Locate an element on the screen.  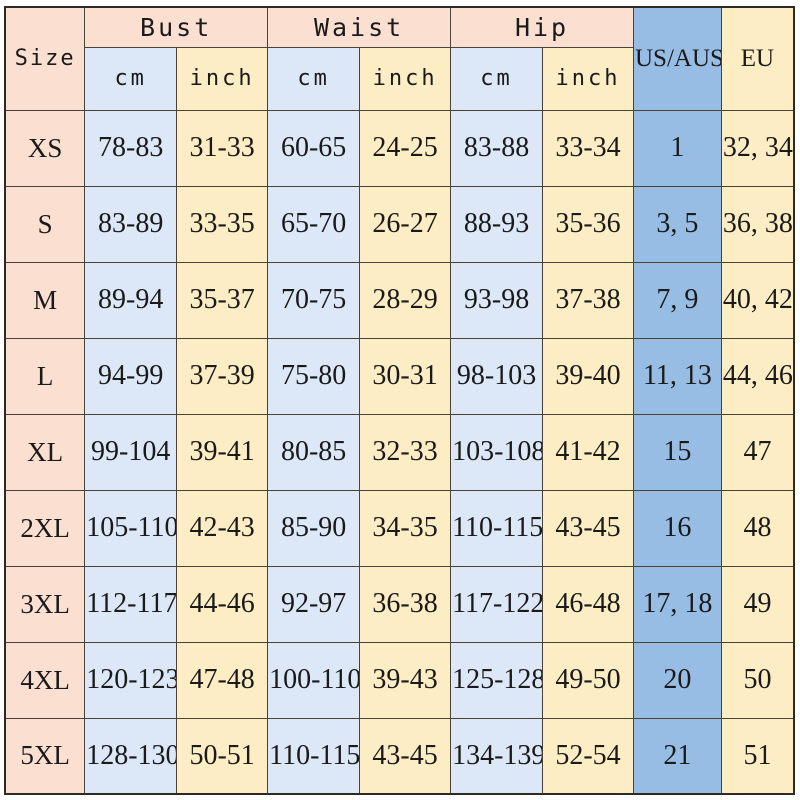
cell-waist-cm: 60-65 is located at coordinates (314, 148).